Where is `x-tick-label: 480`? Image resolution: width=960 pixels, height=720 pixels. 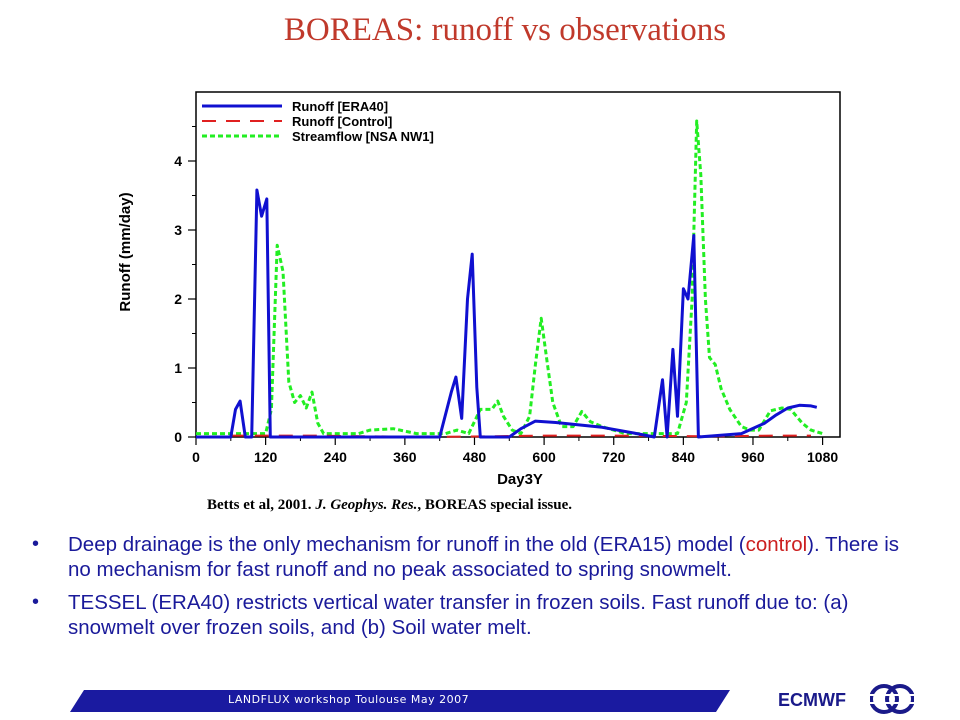 x-tick-label: 480 is located at coordinates (475, 457).